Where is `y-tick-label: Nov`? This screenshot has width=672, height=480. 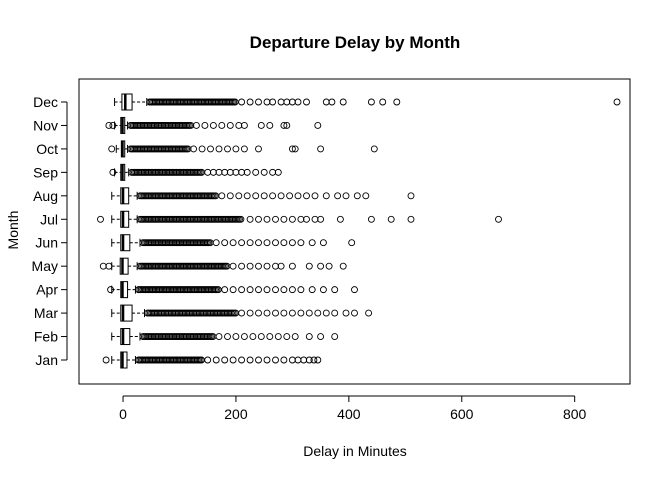
y-tick-label: Nov is located at coordinates (45, 125).